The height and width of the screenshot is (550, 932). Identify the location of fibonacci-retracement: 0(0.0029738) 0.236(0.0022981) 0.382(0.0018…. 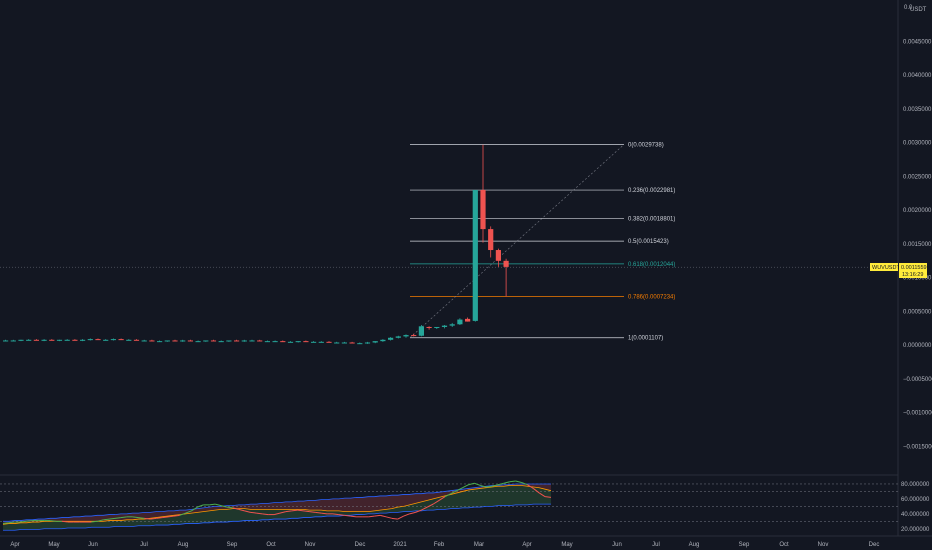
(542, 242).